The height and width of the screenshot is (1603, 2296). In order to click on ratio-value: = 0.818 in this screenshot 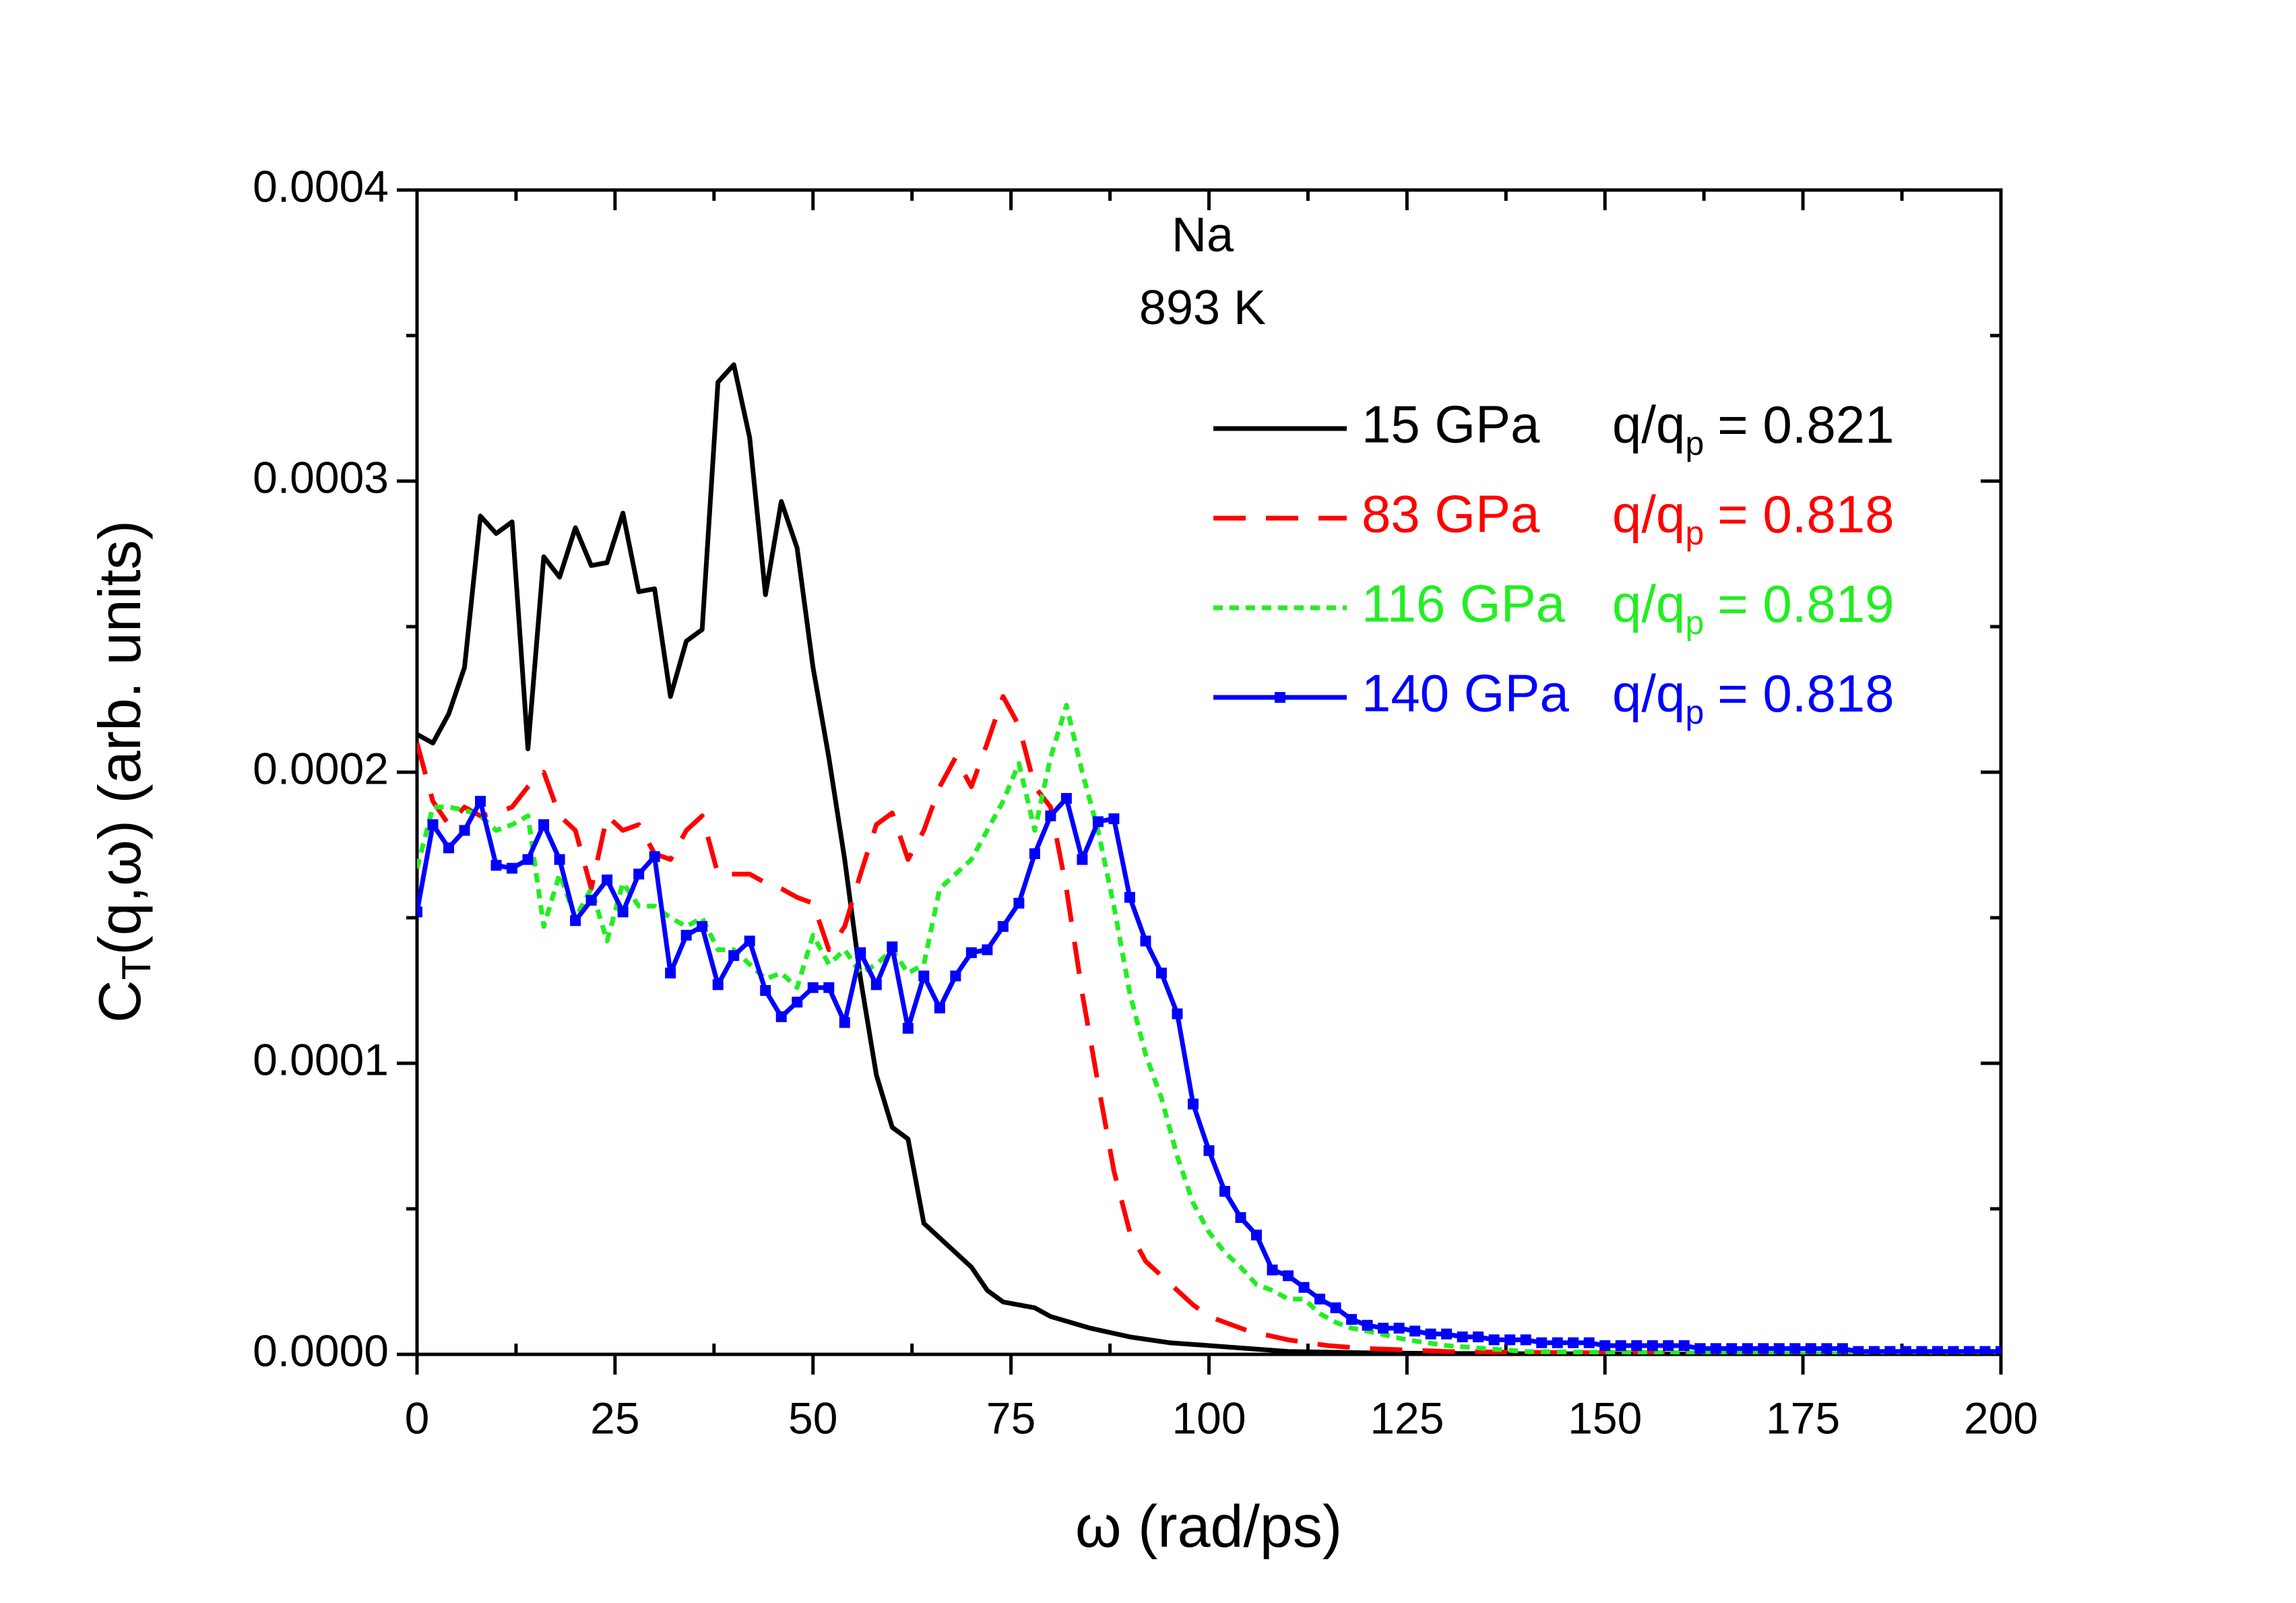, I will do `click(1805, 514)`.